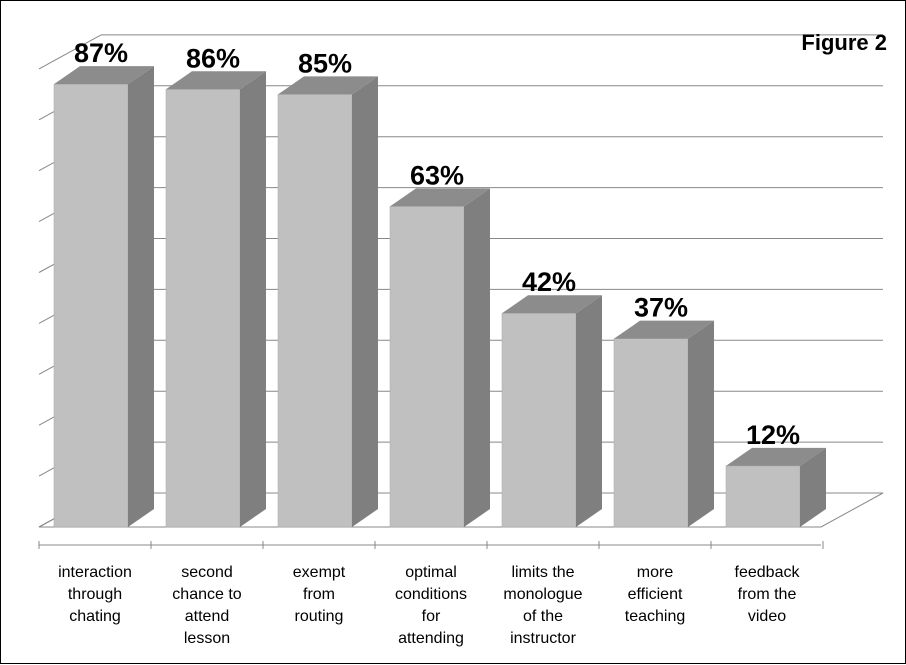  Describe the element at coordinates (95, 594) in the screenshot. I see `category-label: interaction through chating` at that location.